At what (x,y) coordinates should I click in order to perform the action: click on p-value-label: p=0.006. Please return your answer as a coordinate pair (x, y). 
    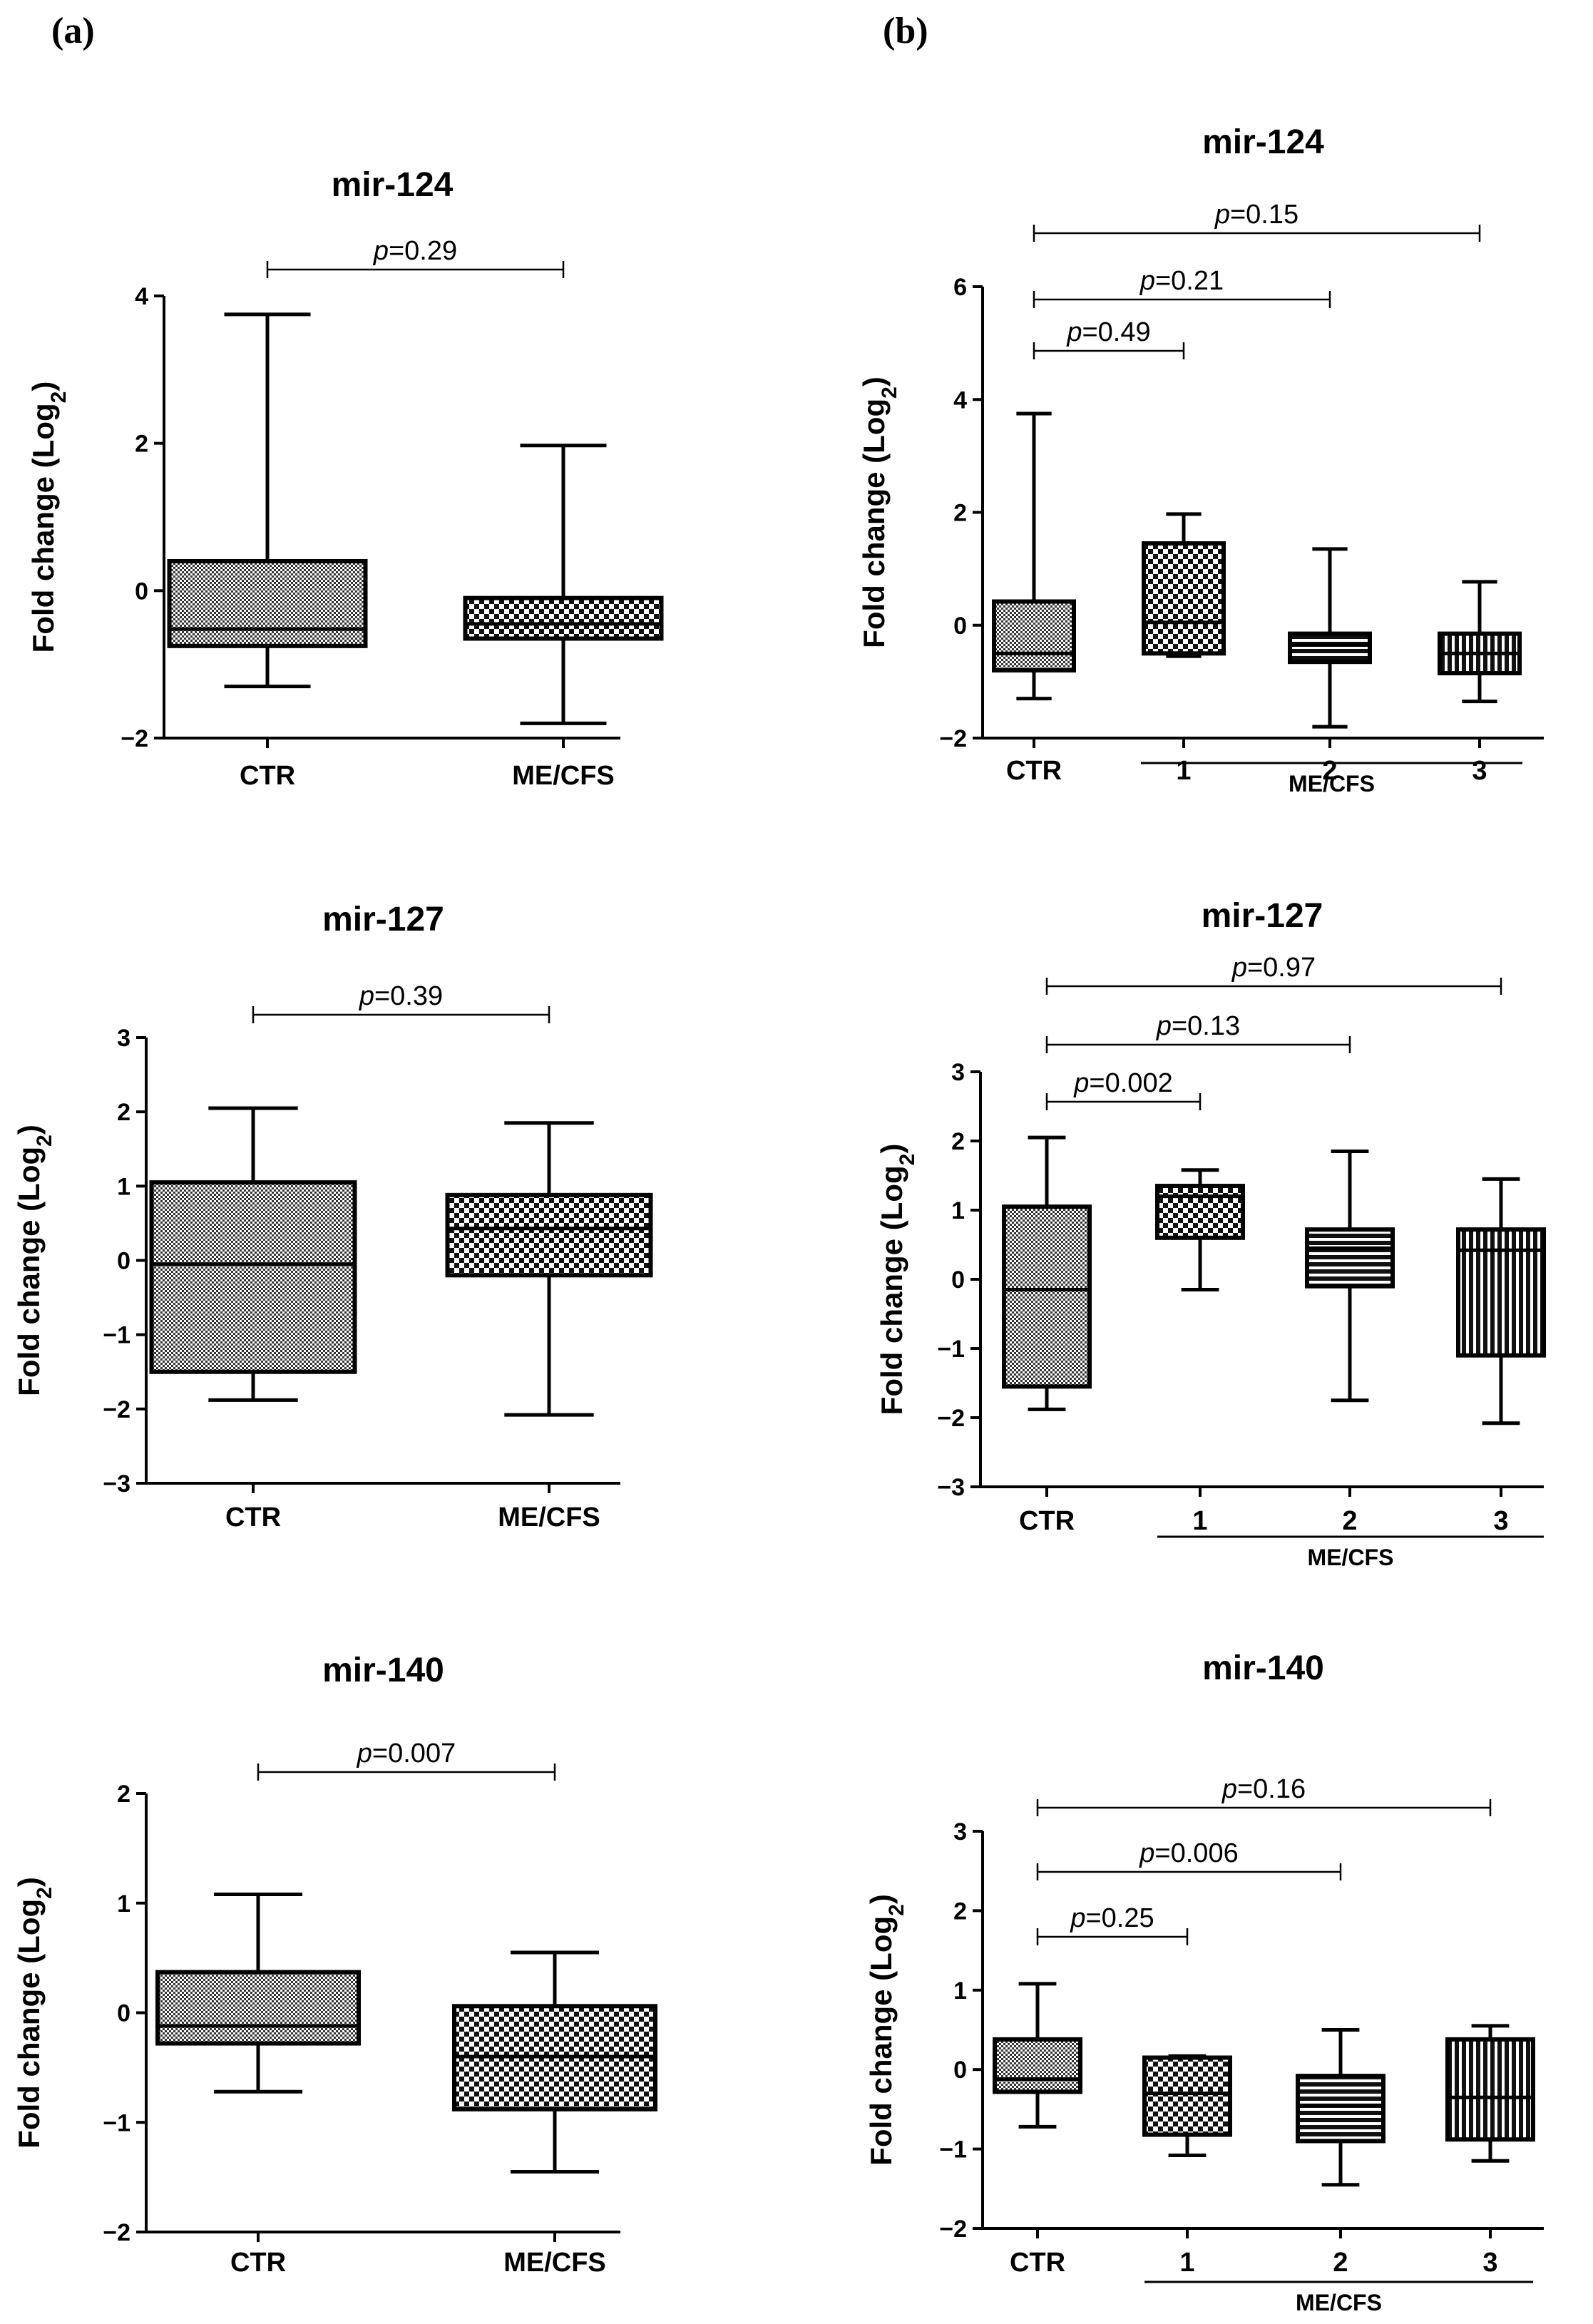
    Looking at the image, I should click on (1189, 1853).